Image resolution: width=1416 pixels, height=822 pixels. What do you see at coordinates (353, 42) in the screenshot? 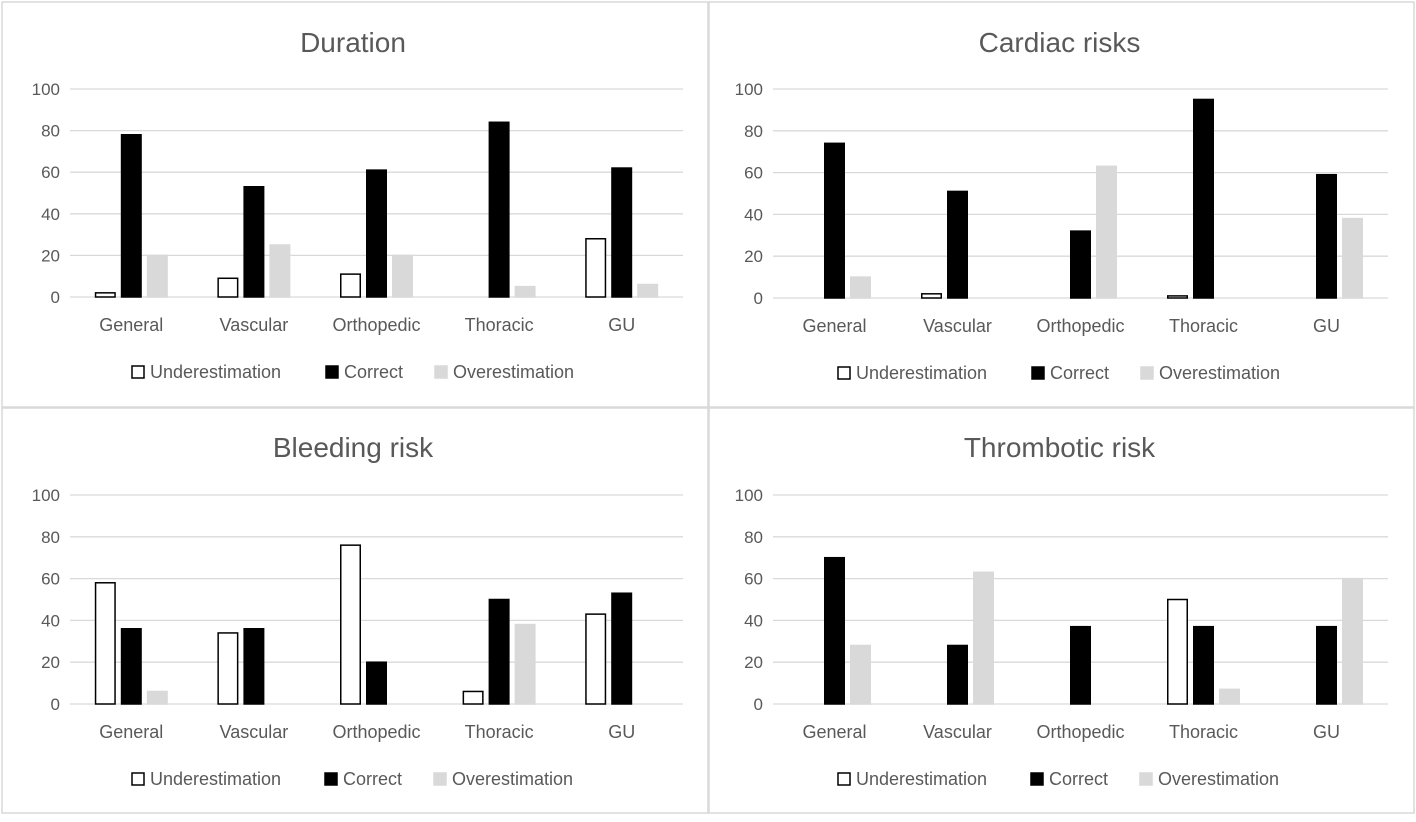
I see `chart-title: Duration` at bounding box center [353, 42].